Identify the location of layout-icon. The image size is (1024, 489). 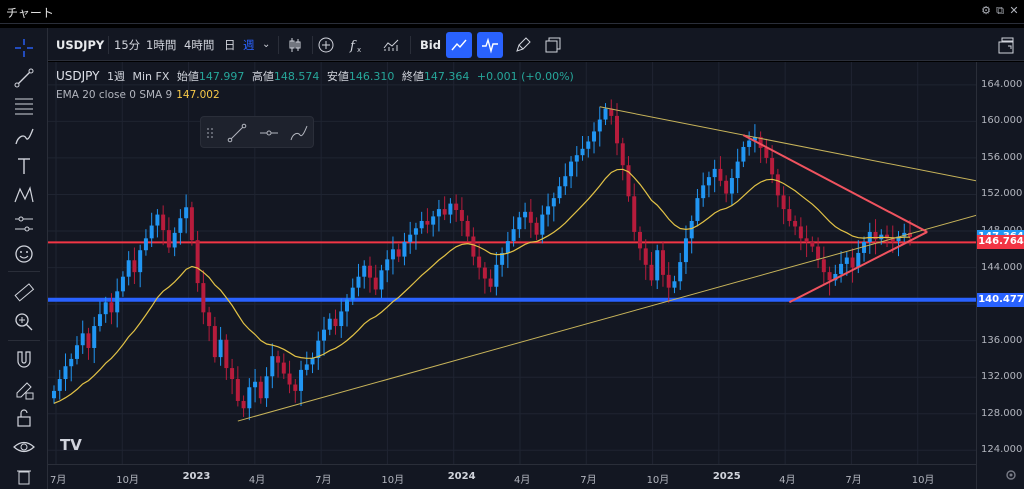
(553, 45).